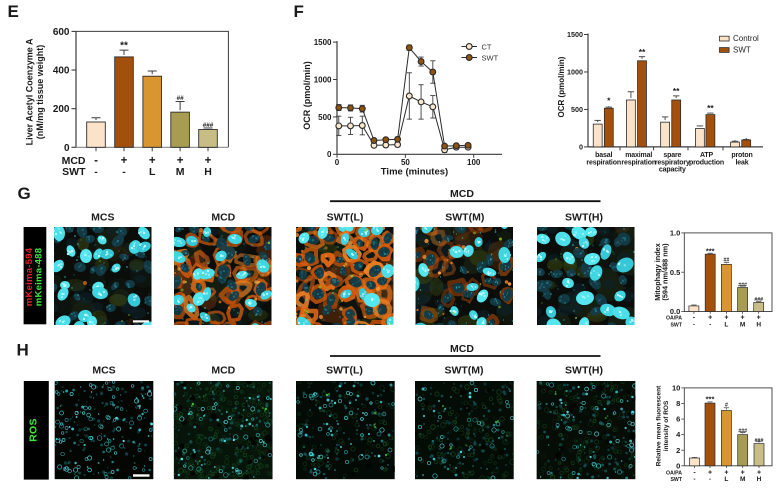 The height and width of the screenshot is (490, 780). Describe the element at coordinates (678, 403) in the screenshot. I see `svg-text: 8` at that location.